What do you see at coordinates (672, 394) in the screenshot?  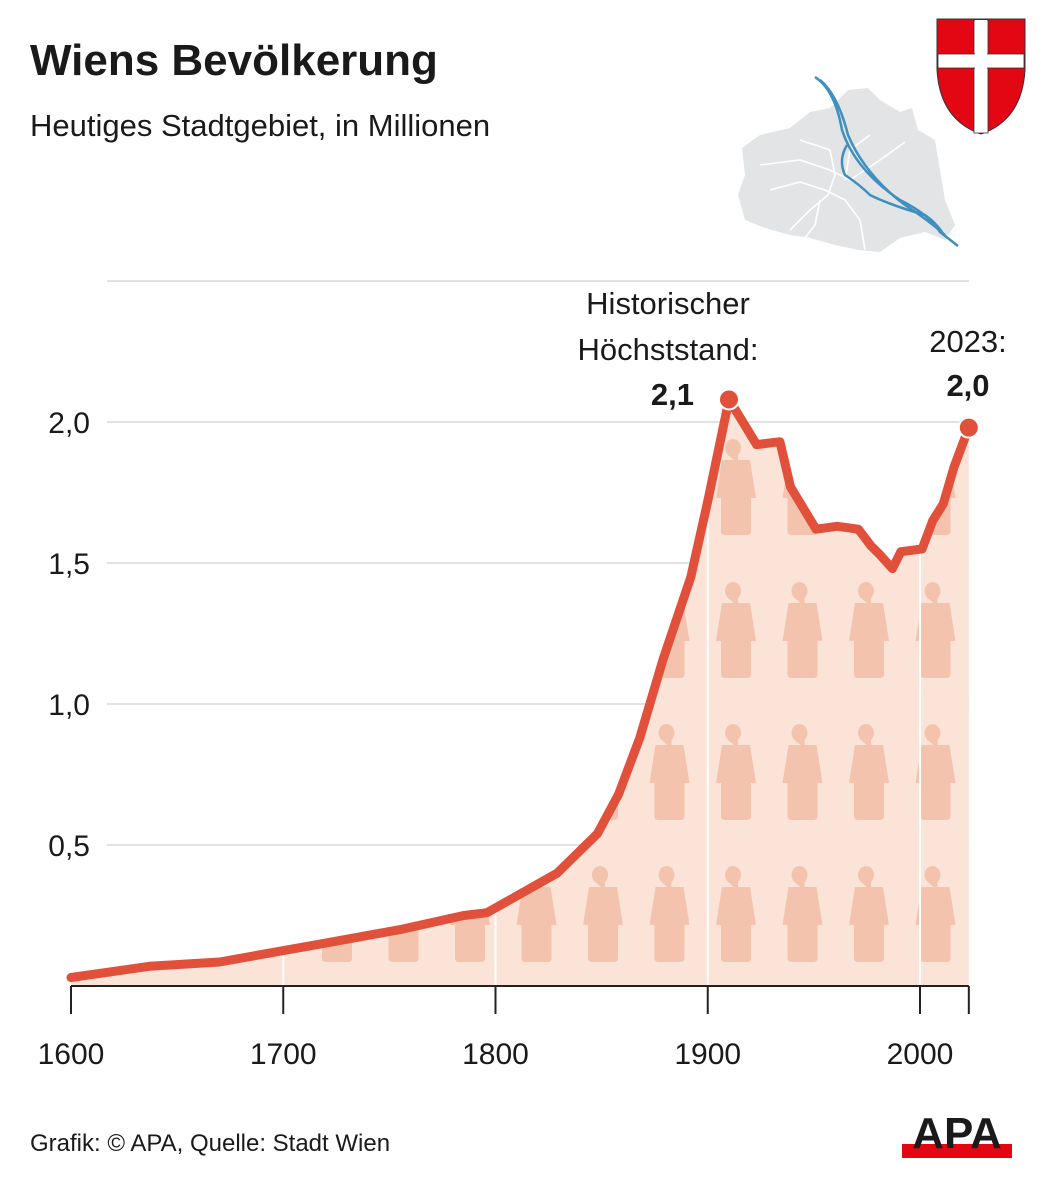 I see `annotation-peak-value: 2,1` at bounding box center [672, 394].